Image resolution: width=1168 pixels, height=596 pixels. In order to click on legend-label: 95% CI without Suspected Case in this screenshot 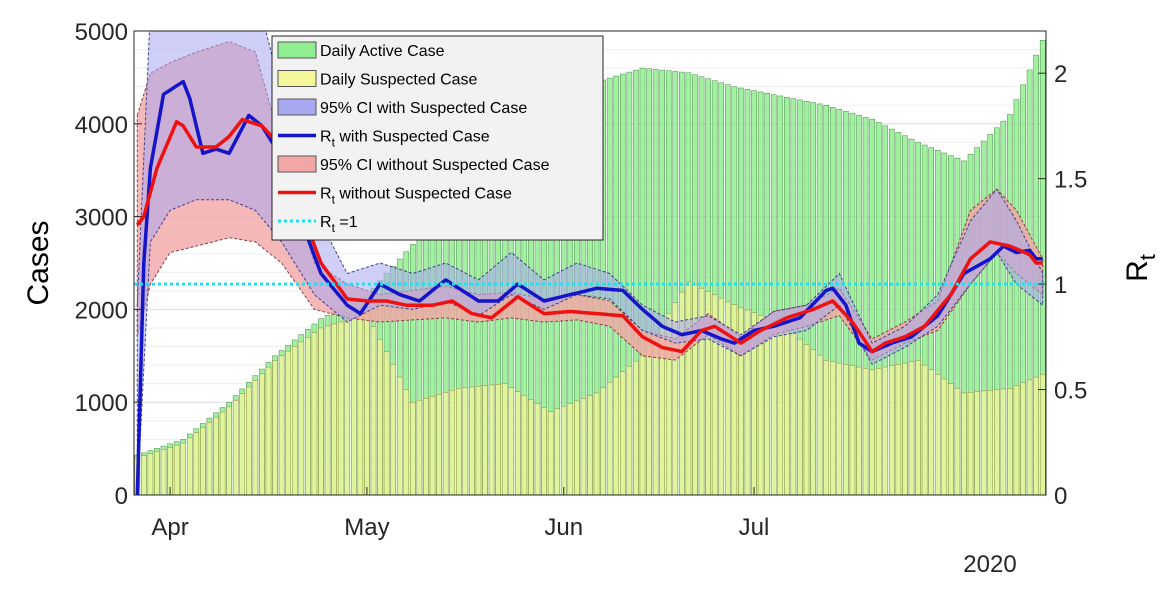, I will do `click(435, 165)`.